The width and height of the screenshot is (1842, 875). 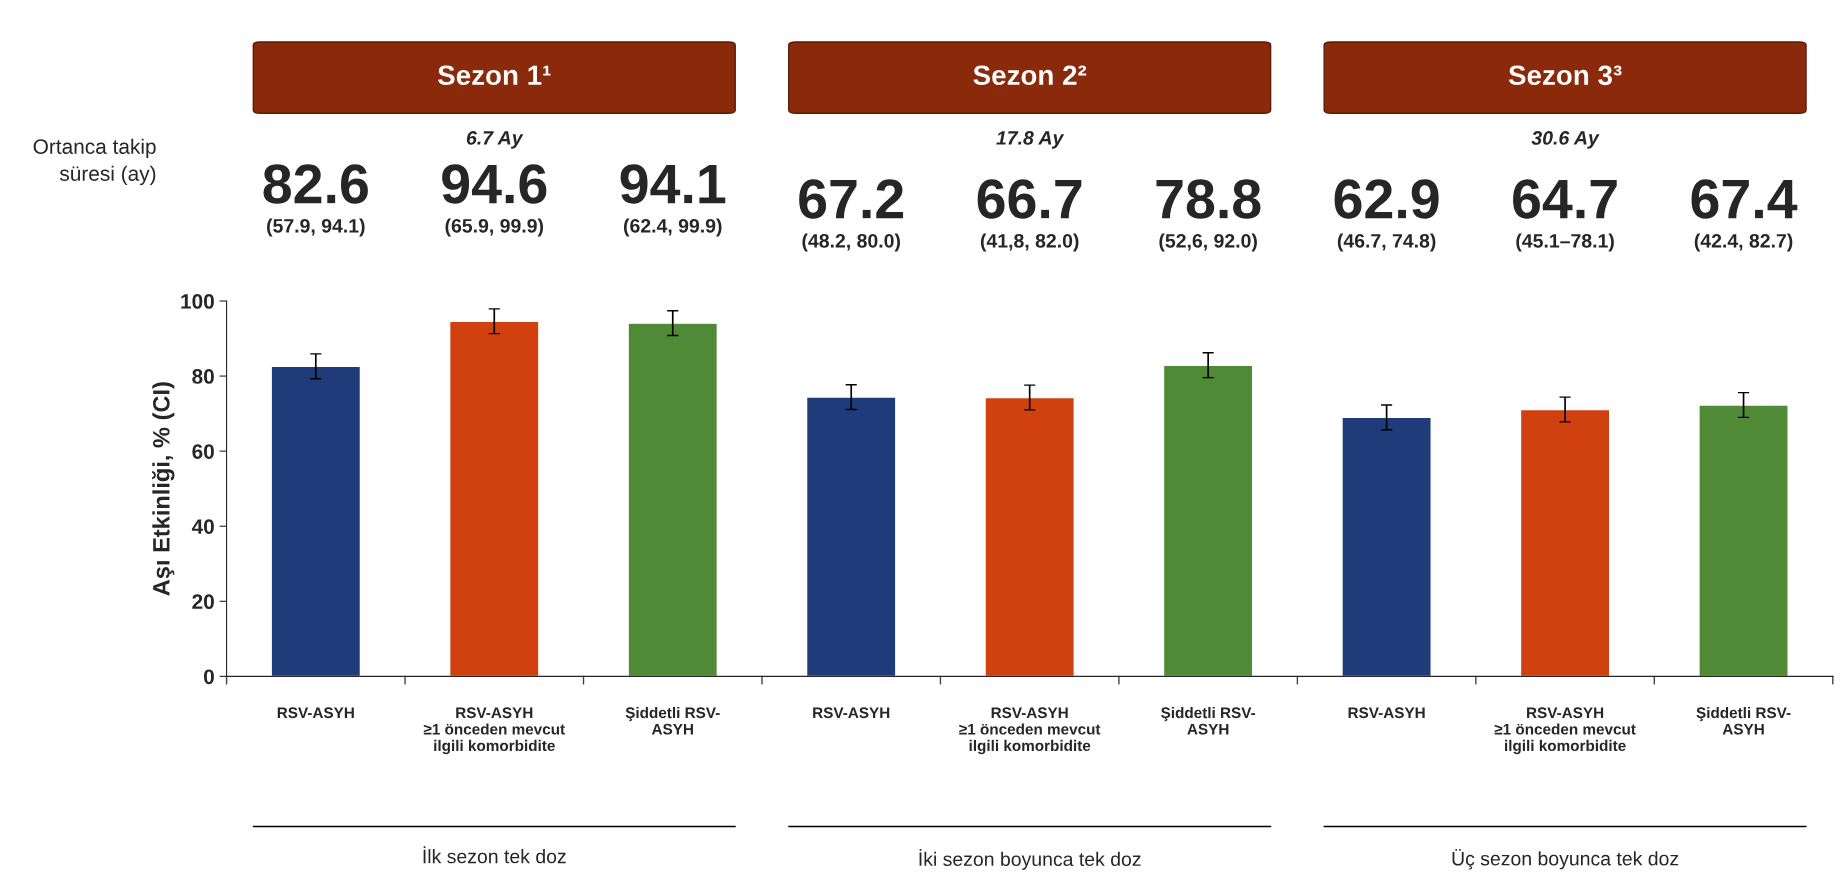 I want to click on y-tick-label: 80, so click(x=203, y=376).